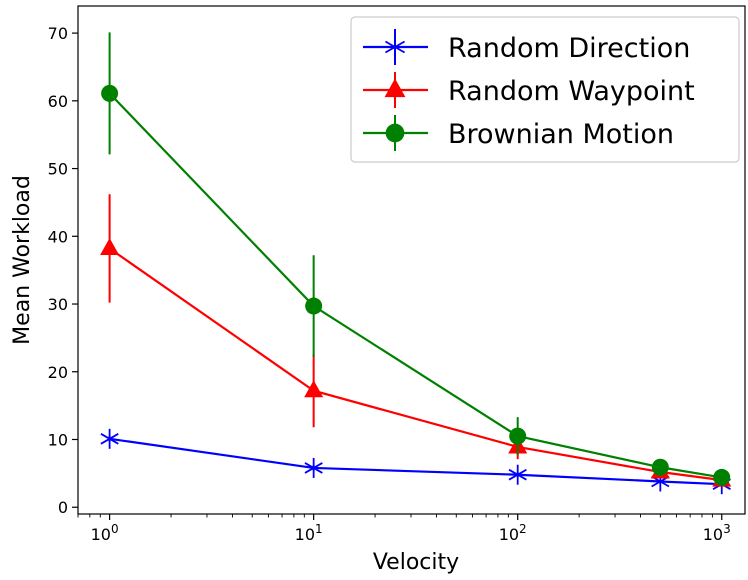 The width and height of the screenshot is (748, 580). Describe the element at coordinates (105, 533) in the screenshot. I see `x-tick-label: 10⁰` at that location.